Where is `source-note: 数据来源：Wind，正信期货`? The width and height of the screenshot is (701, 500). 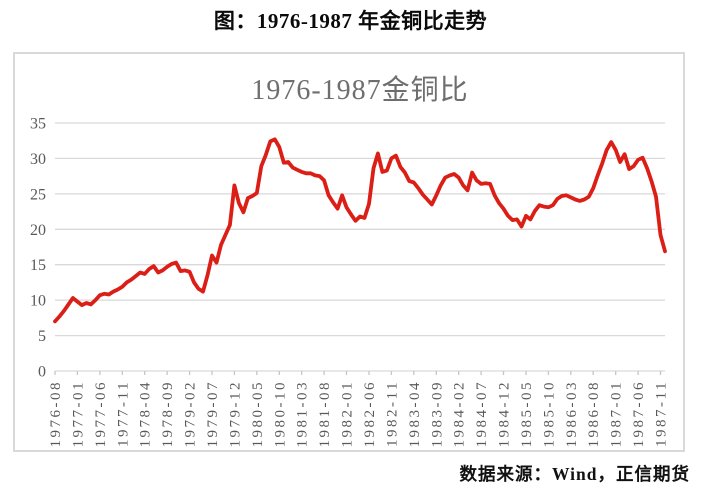 source-note: 数据来源：Wind，正信期货 is located at coordinates (574, 474).